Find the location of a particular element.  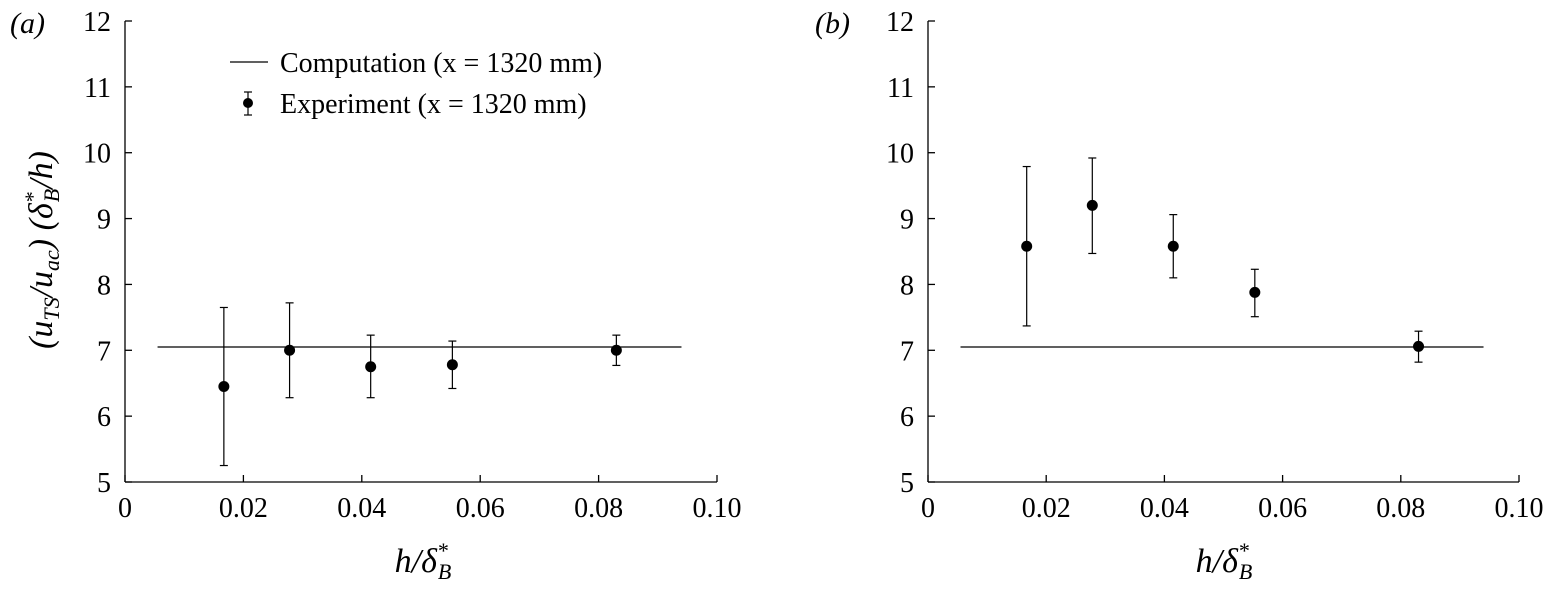

panel-a-y-tick-label: 11 is located at coordinates (97, 88).